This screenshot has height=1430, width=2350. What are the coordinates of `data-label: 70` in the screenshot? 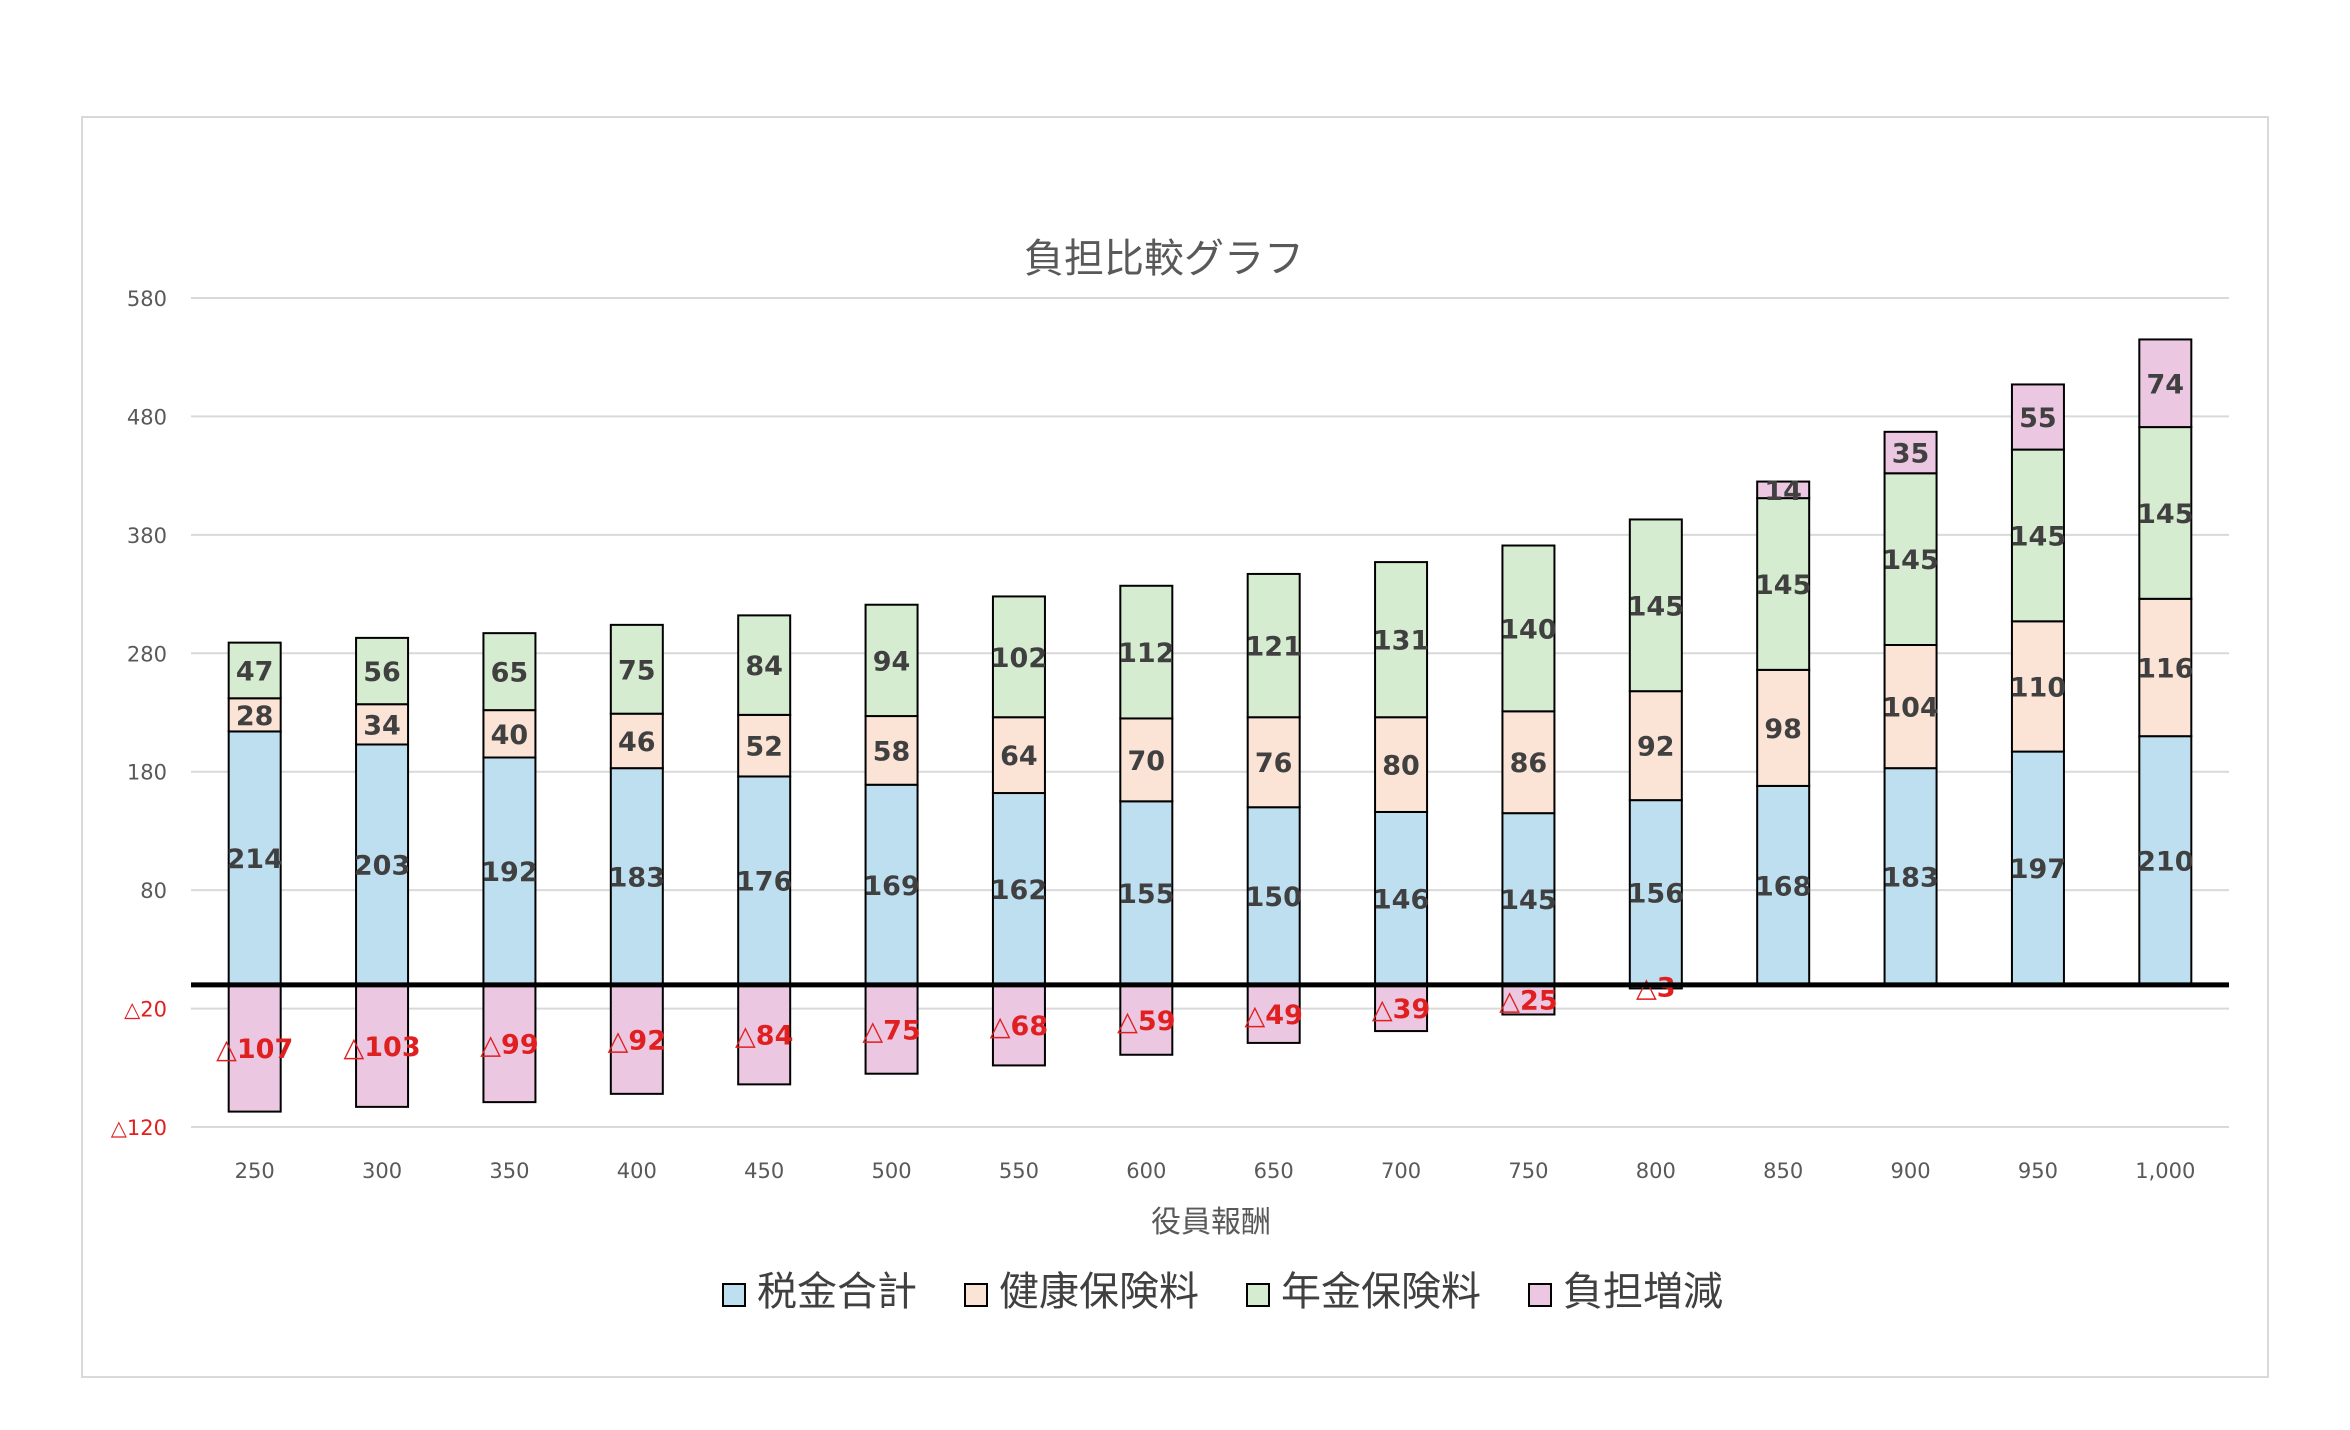 It's located at (1147, 761).